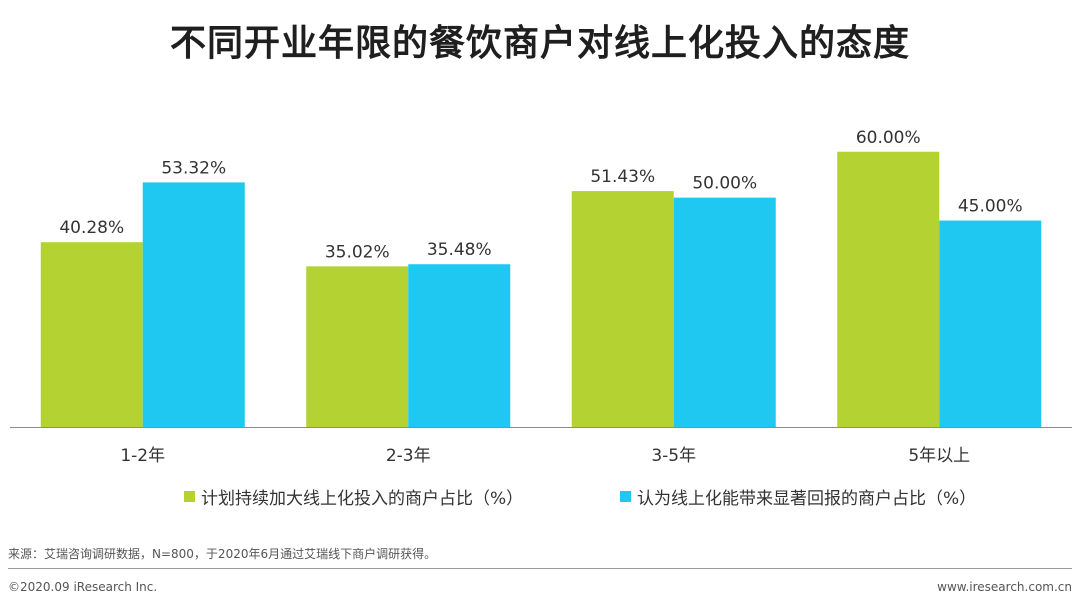 The height and width of the screenshot is (615, 1080). I want to click on data-label-series-2-1: 53.32%, so click(193, 168).